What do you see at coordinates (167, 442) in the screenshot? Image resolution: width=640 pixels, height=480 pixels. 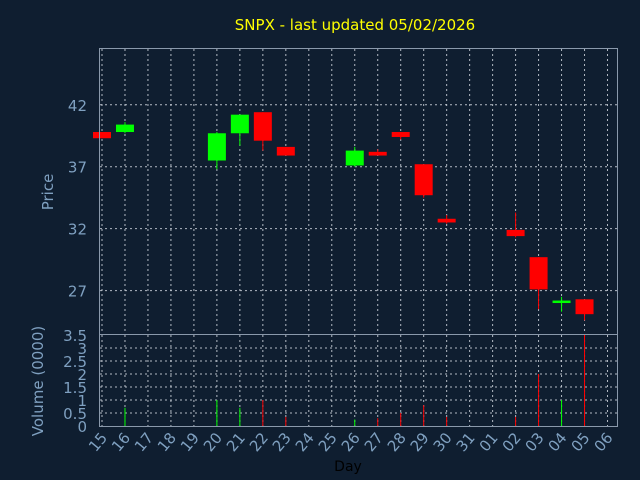 I see `x-tick-label: 18` at bounding box center [167, 442].